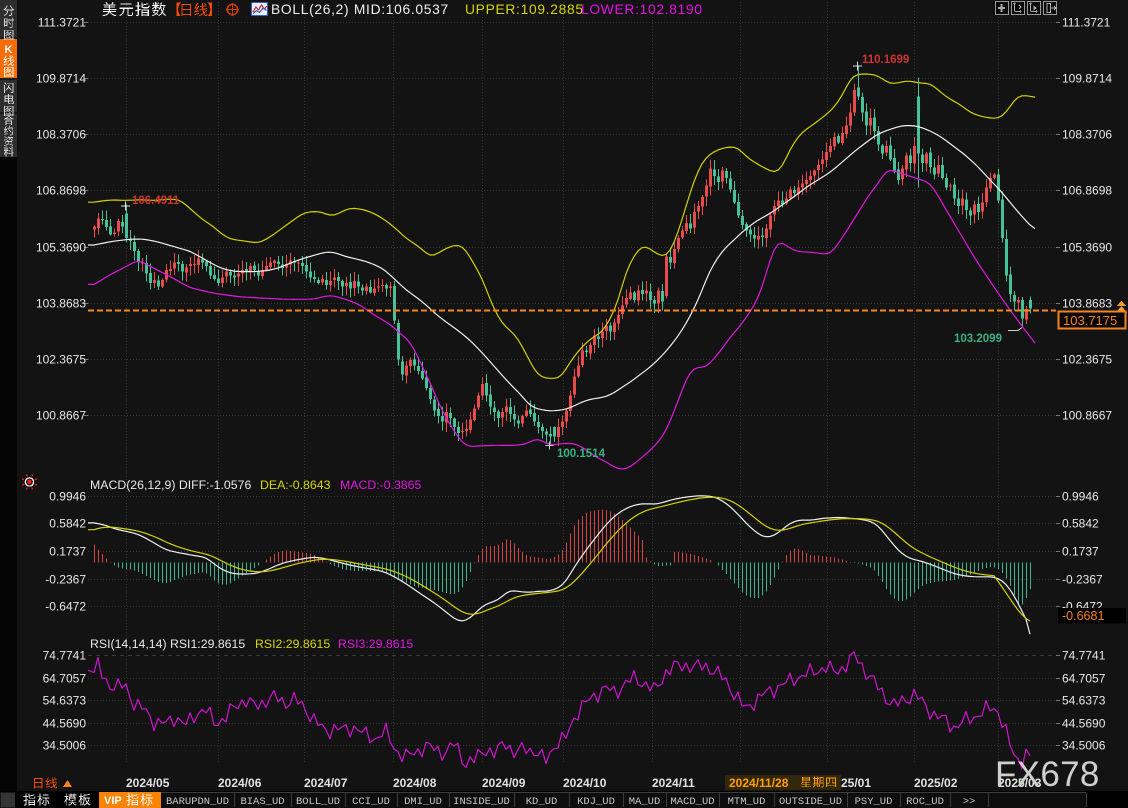  Describe the element at coordinates (642, 9) in the screenshot. I see `svg-text: LOWER:102.8190` at that location.